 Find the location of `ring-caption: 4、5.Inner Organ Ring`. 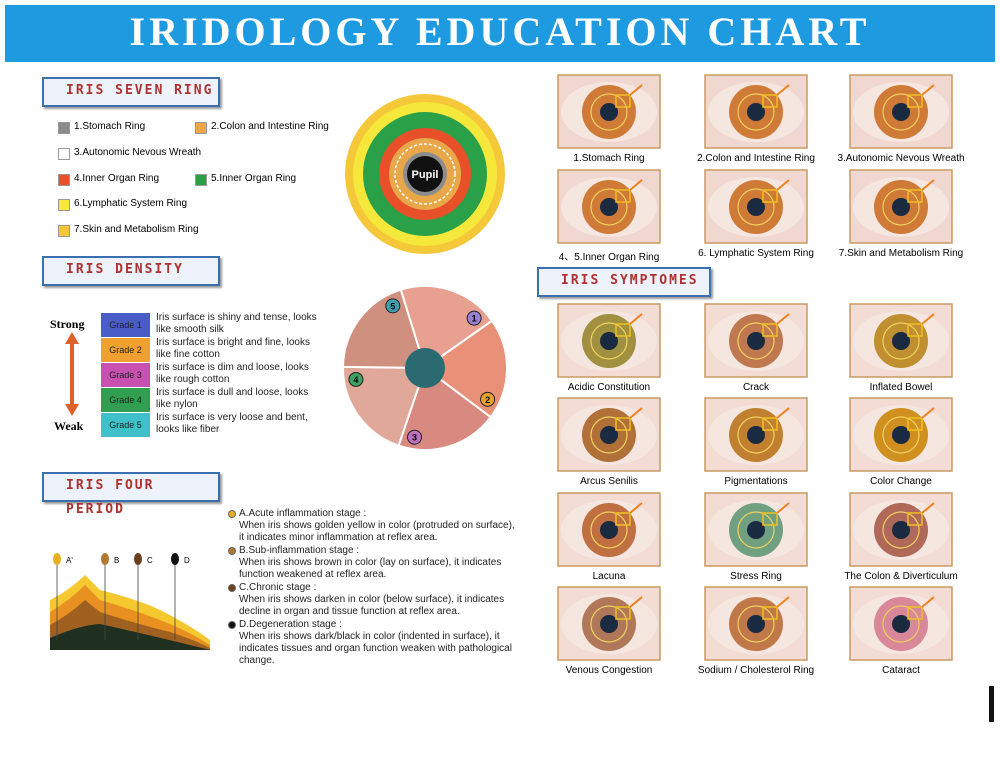

ring-caption: 4、5.Inner Organ Ring is located at coordinates (609, 257).